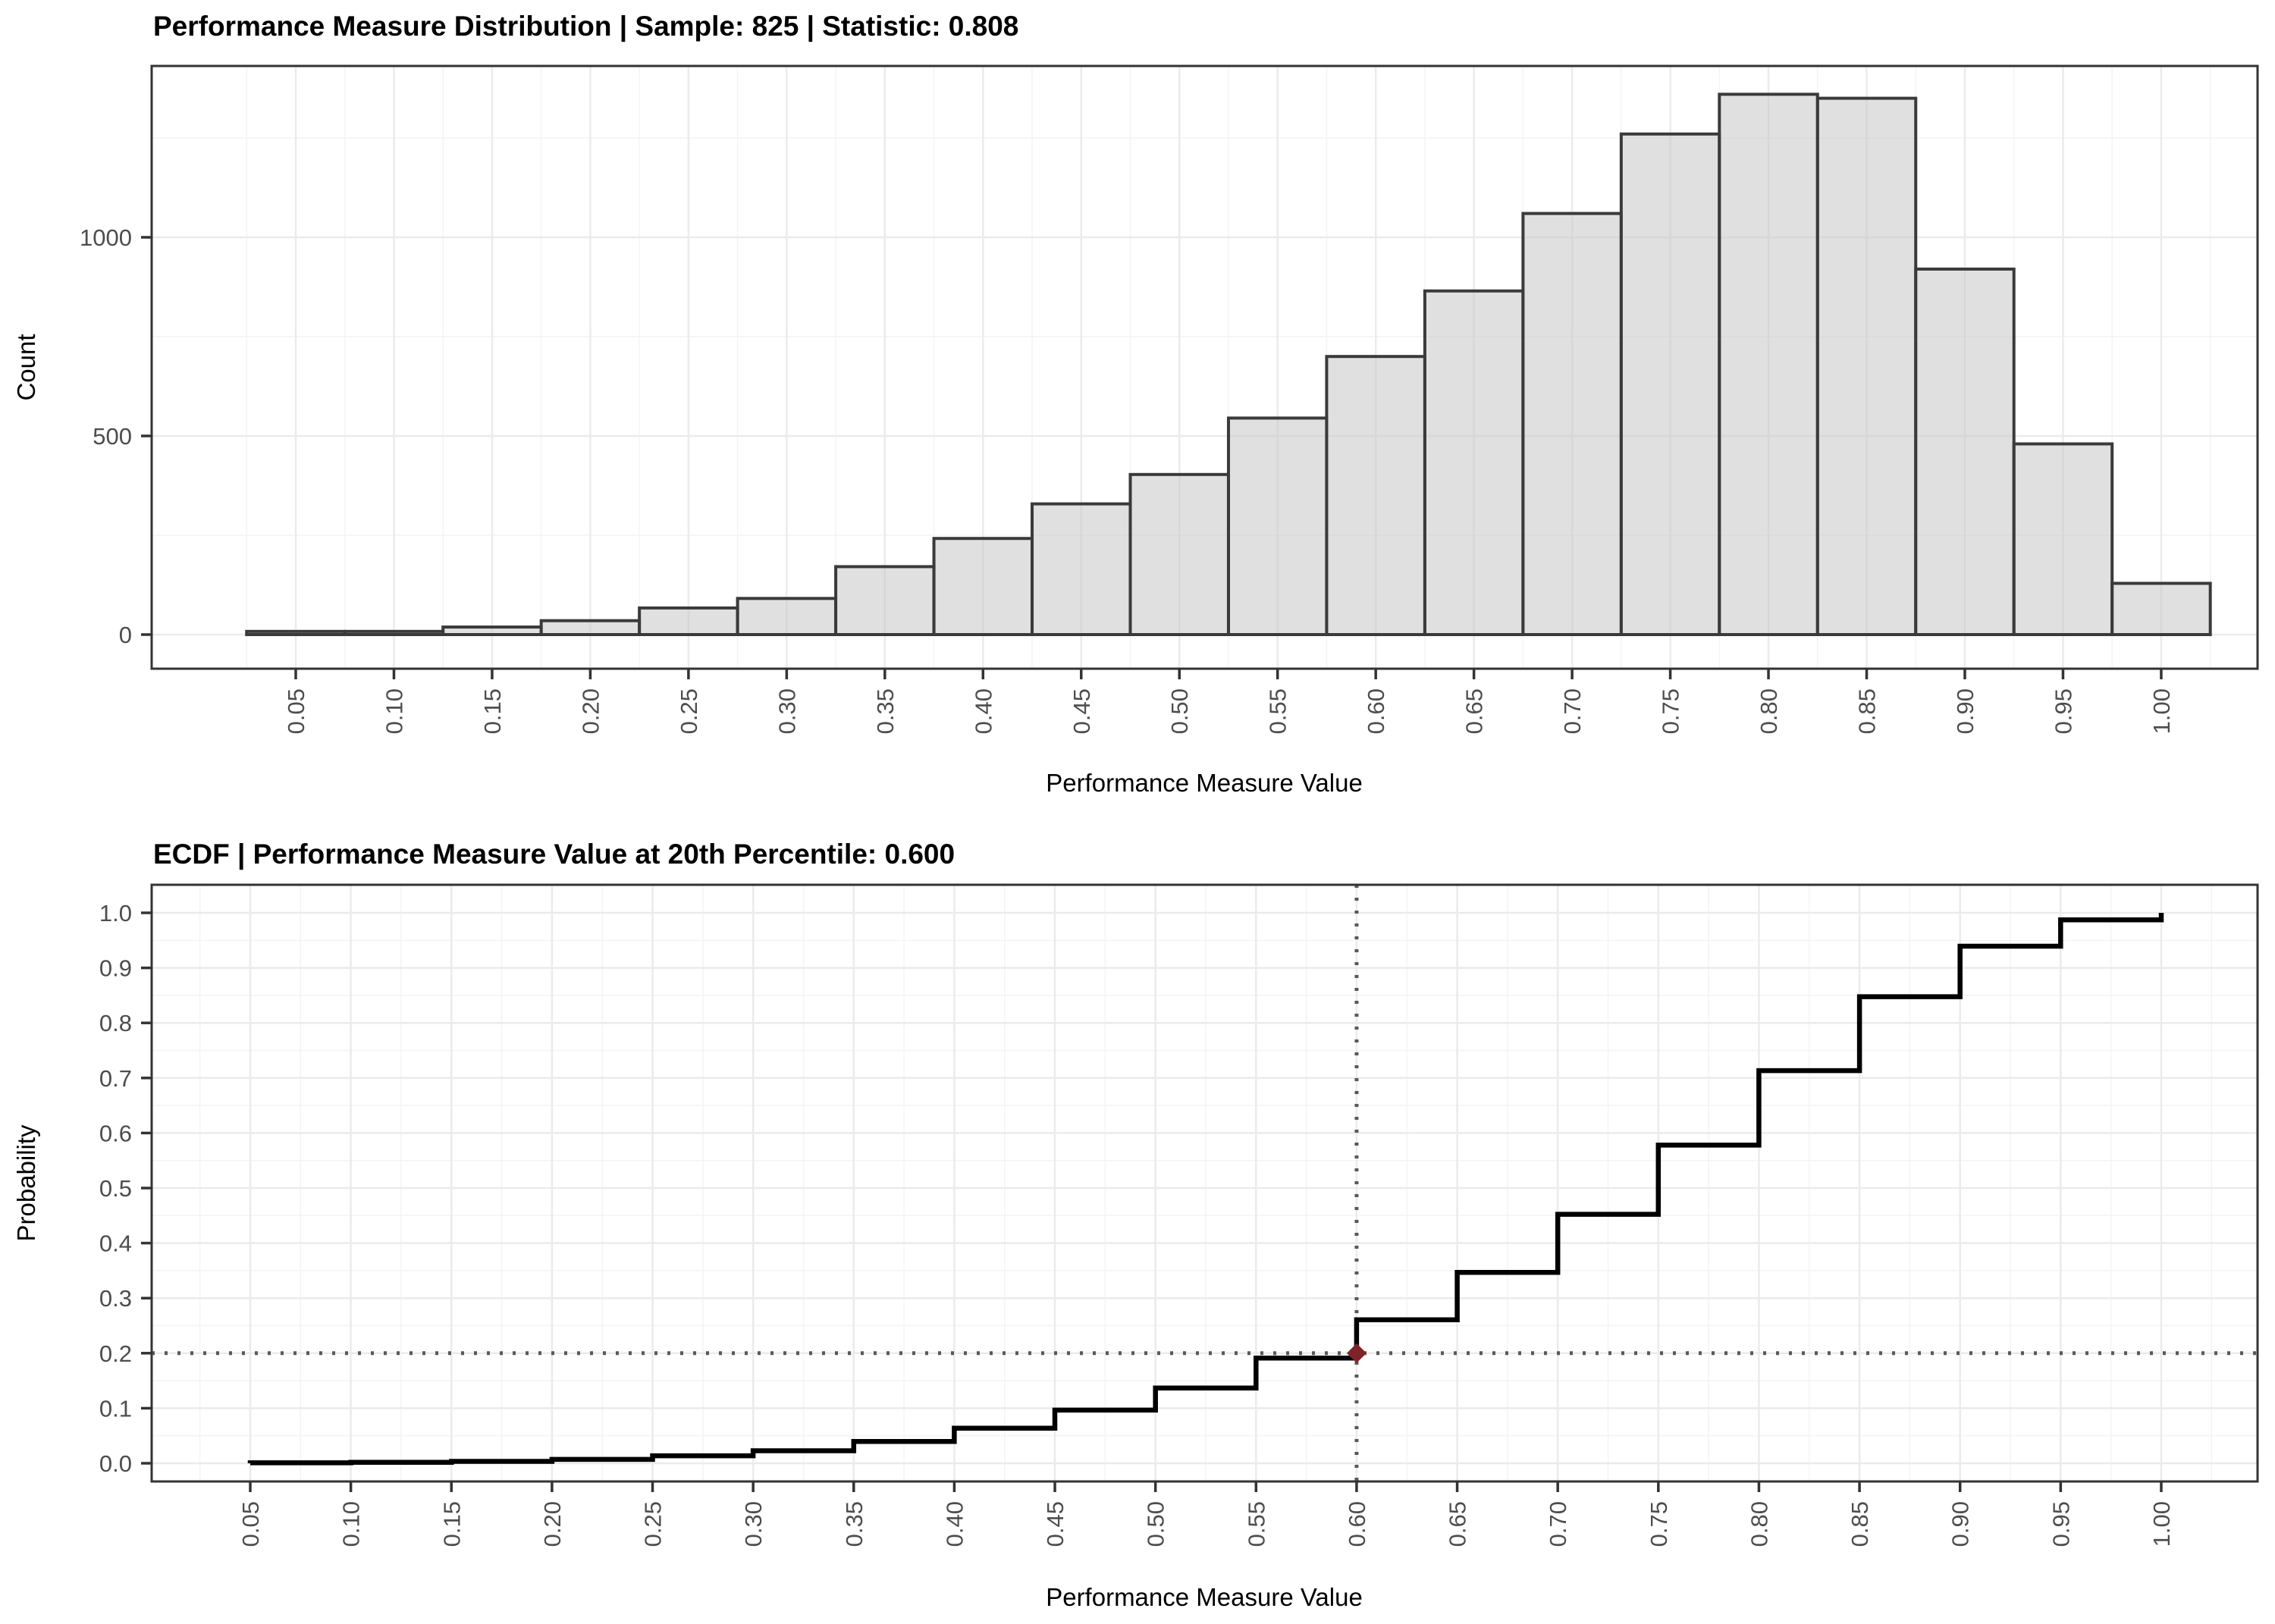  What do you see at coordinates (26, 1183) in the screenshot?
I see `ecdf-y-axis-title: Probability` at bounding box center [26, 1183].